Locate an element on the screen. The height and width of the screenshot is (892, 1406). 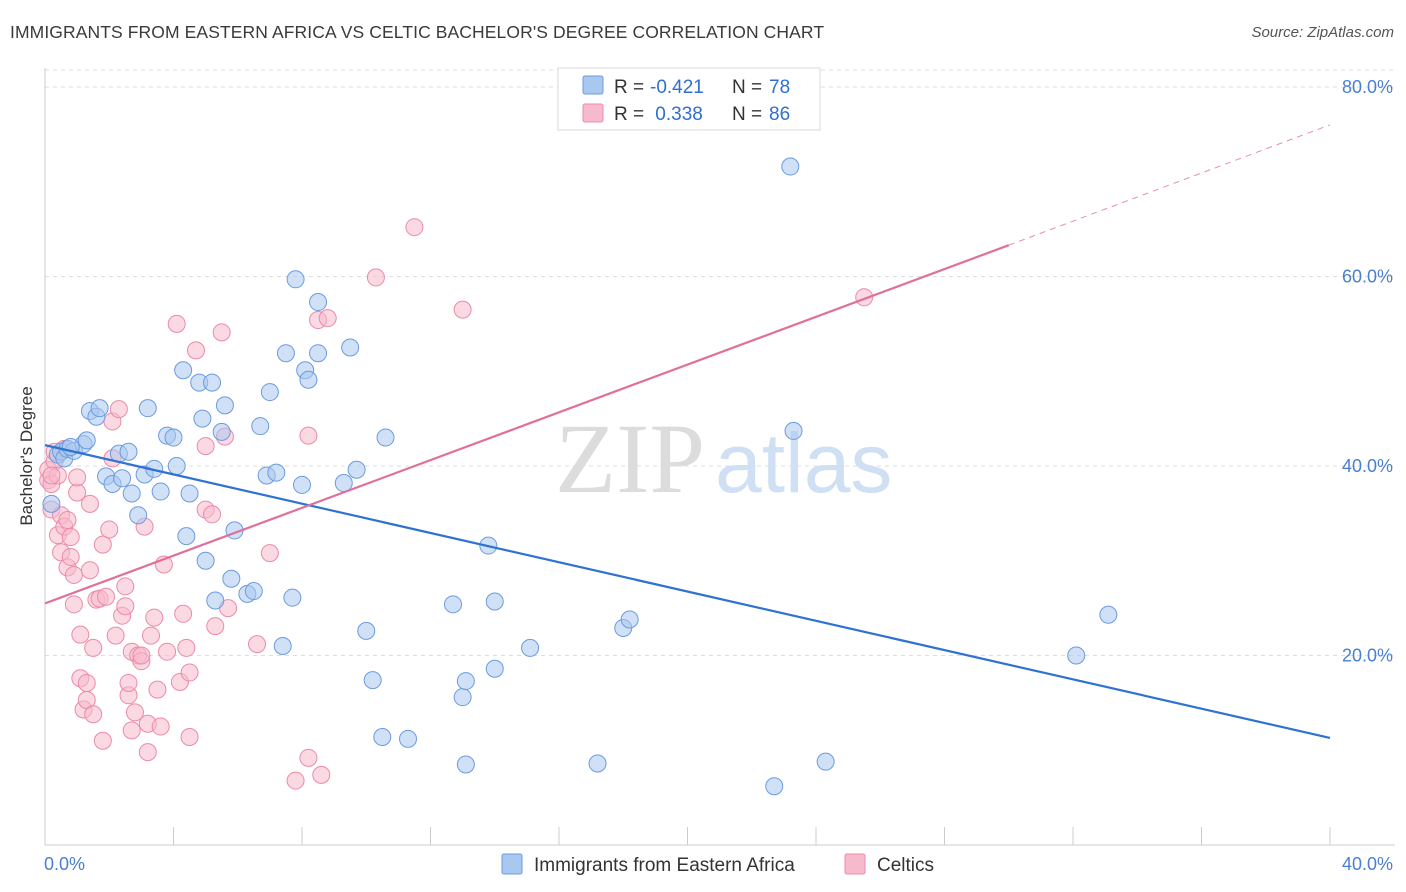
x-axis-ticks is located at coordinates (752, 836).